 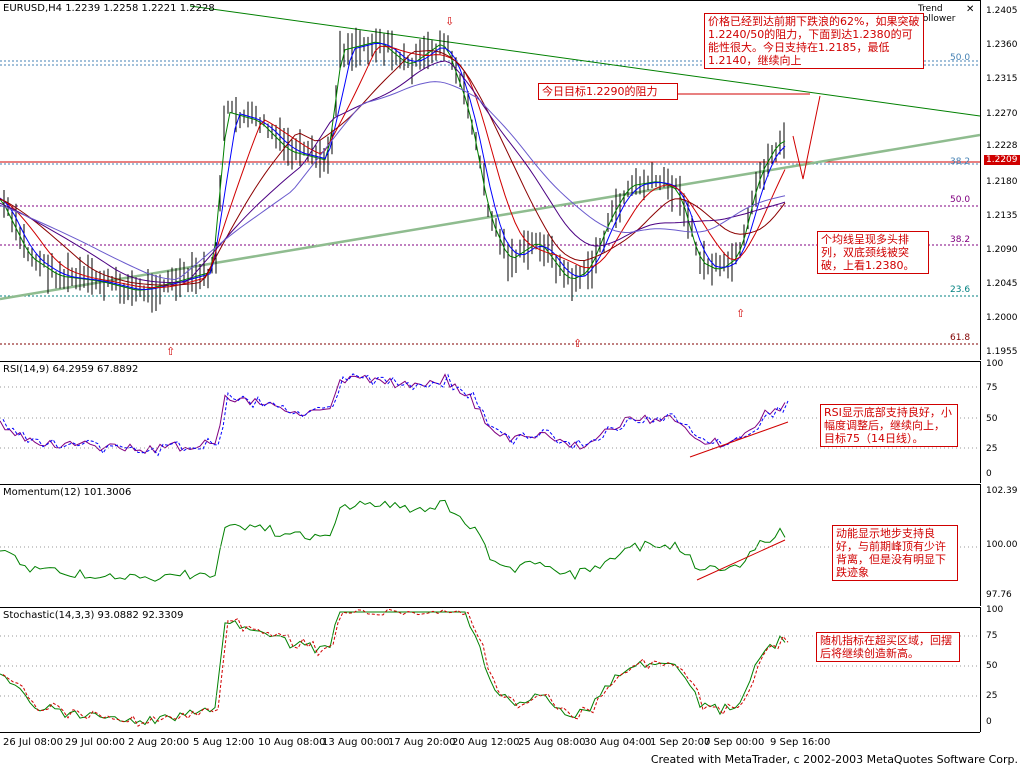 I want to click on rsi-tick: 50, so click(x=992, y=419).